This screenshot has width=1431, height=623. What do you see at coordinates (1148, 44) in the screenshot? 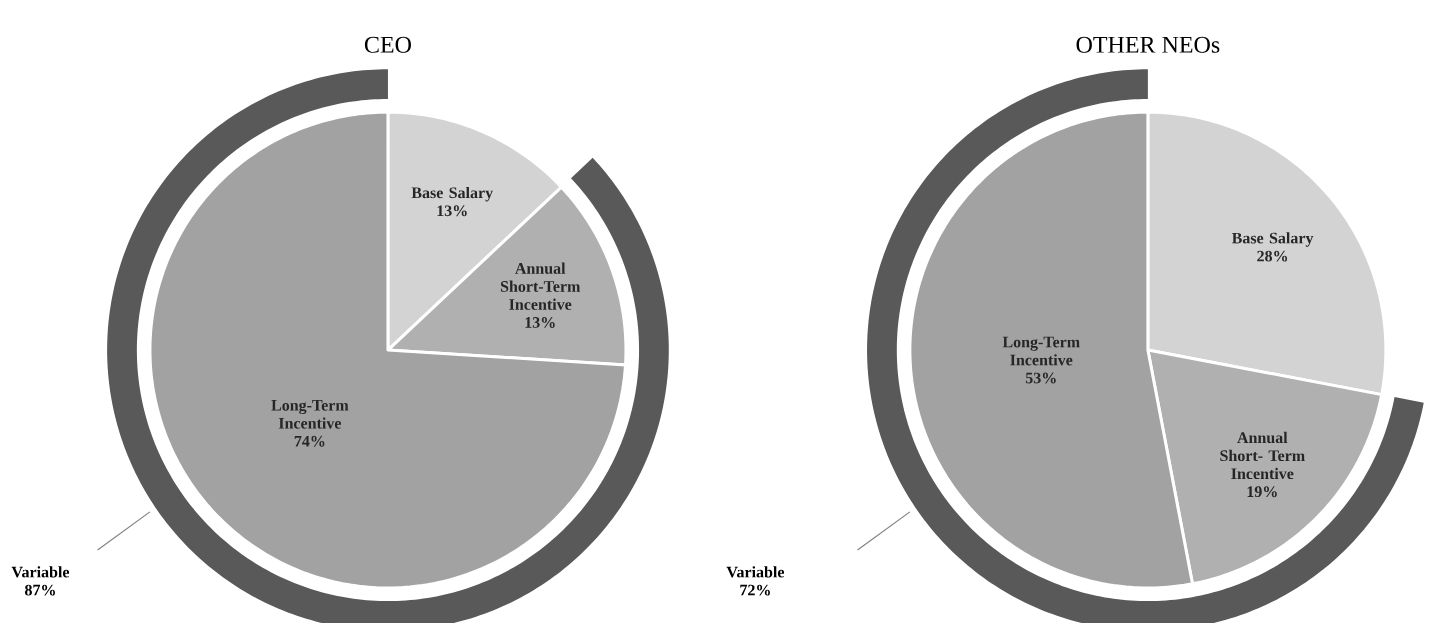
I see `chart-title: OTHER NEOs` at bounding box center [1148, 44].